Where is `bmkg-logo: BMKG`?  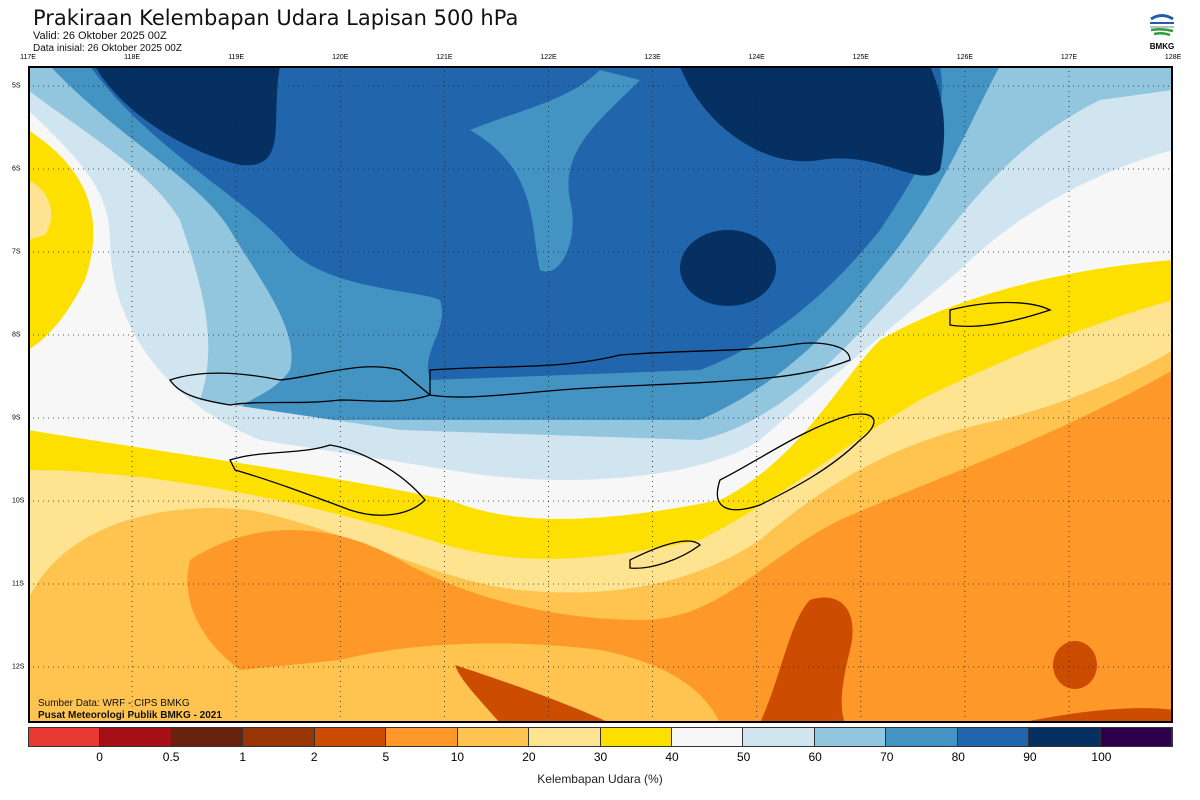 bmkg-logo: BMKG is located at coordinates (1162, 30).